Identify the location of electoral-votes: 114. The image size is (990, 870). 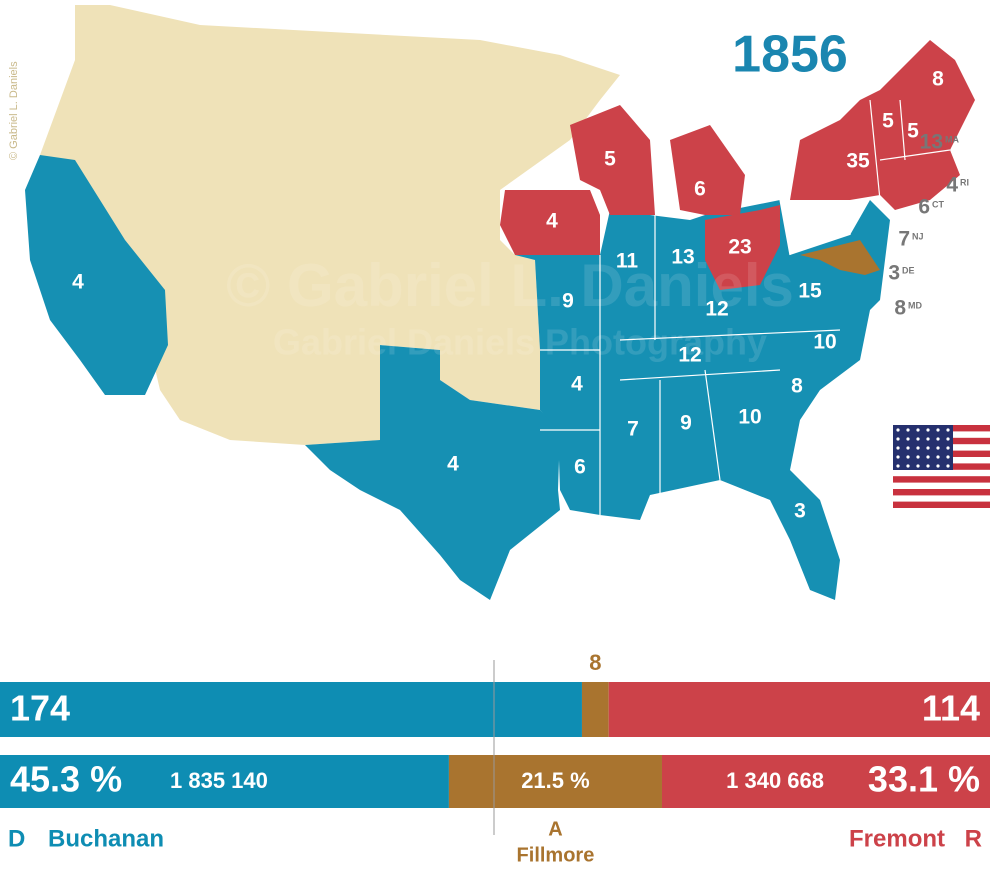
(951, 708).